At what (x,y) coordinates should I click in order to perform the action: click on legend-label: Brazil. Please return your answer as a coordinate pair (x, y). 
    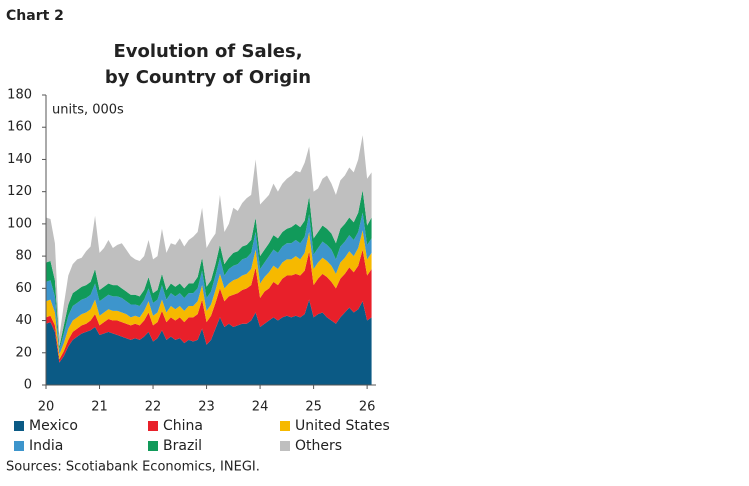
    Looking at the image, I should click on (182, 446).